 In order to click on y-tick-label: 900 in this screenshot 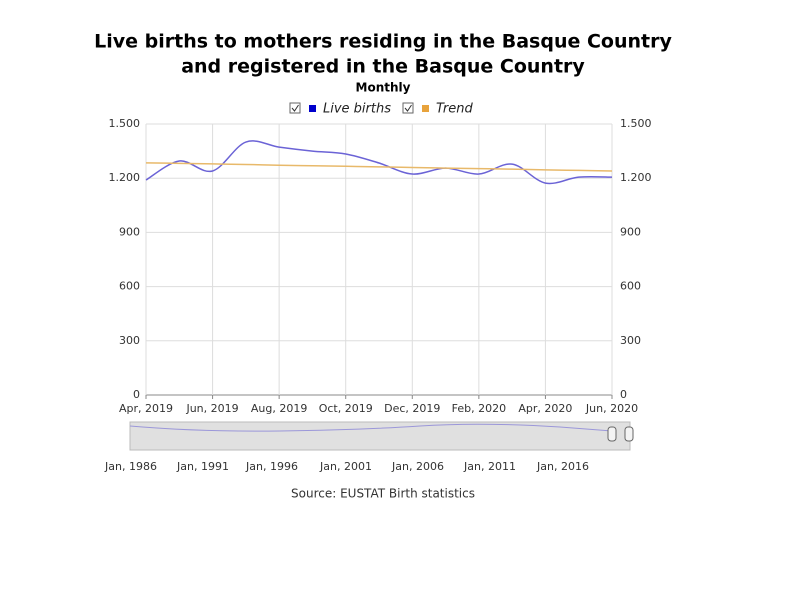, I will do `click(129, 231)`.